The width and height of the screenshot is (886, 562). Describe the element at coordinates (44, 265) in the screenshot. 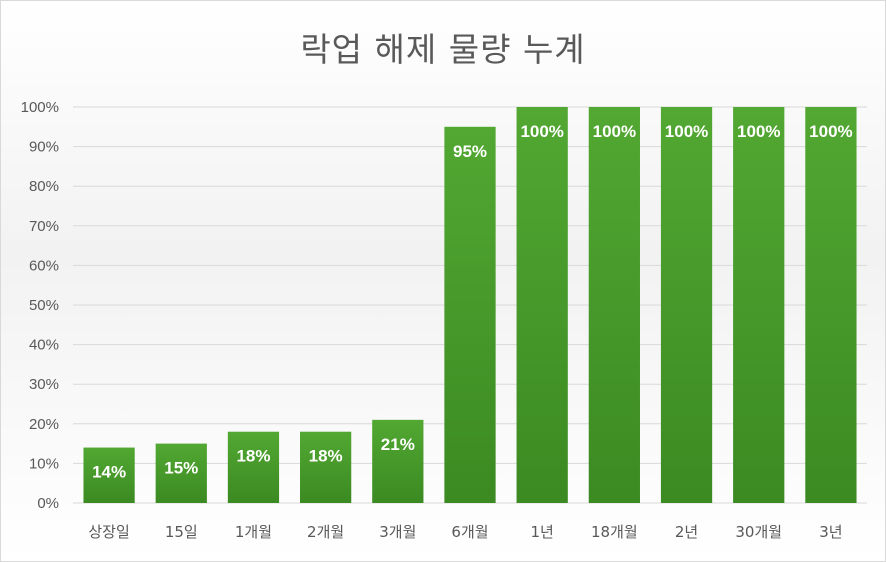

I see `y-tick-label: 60%` at that location.